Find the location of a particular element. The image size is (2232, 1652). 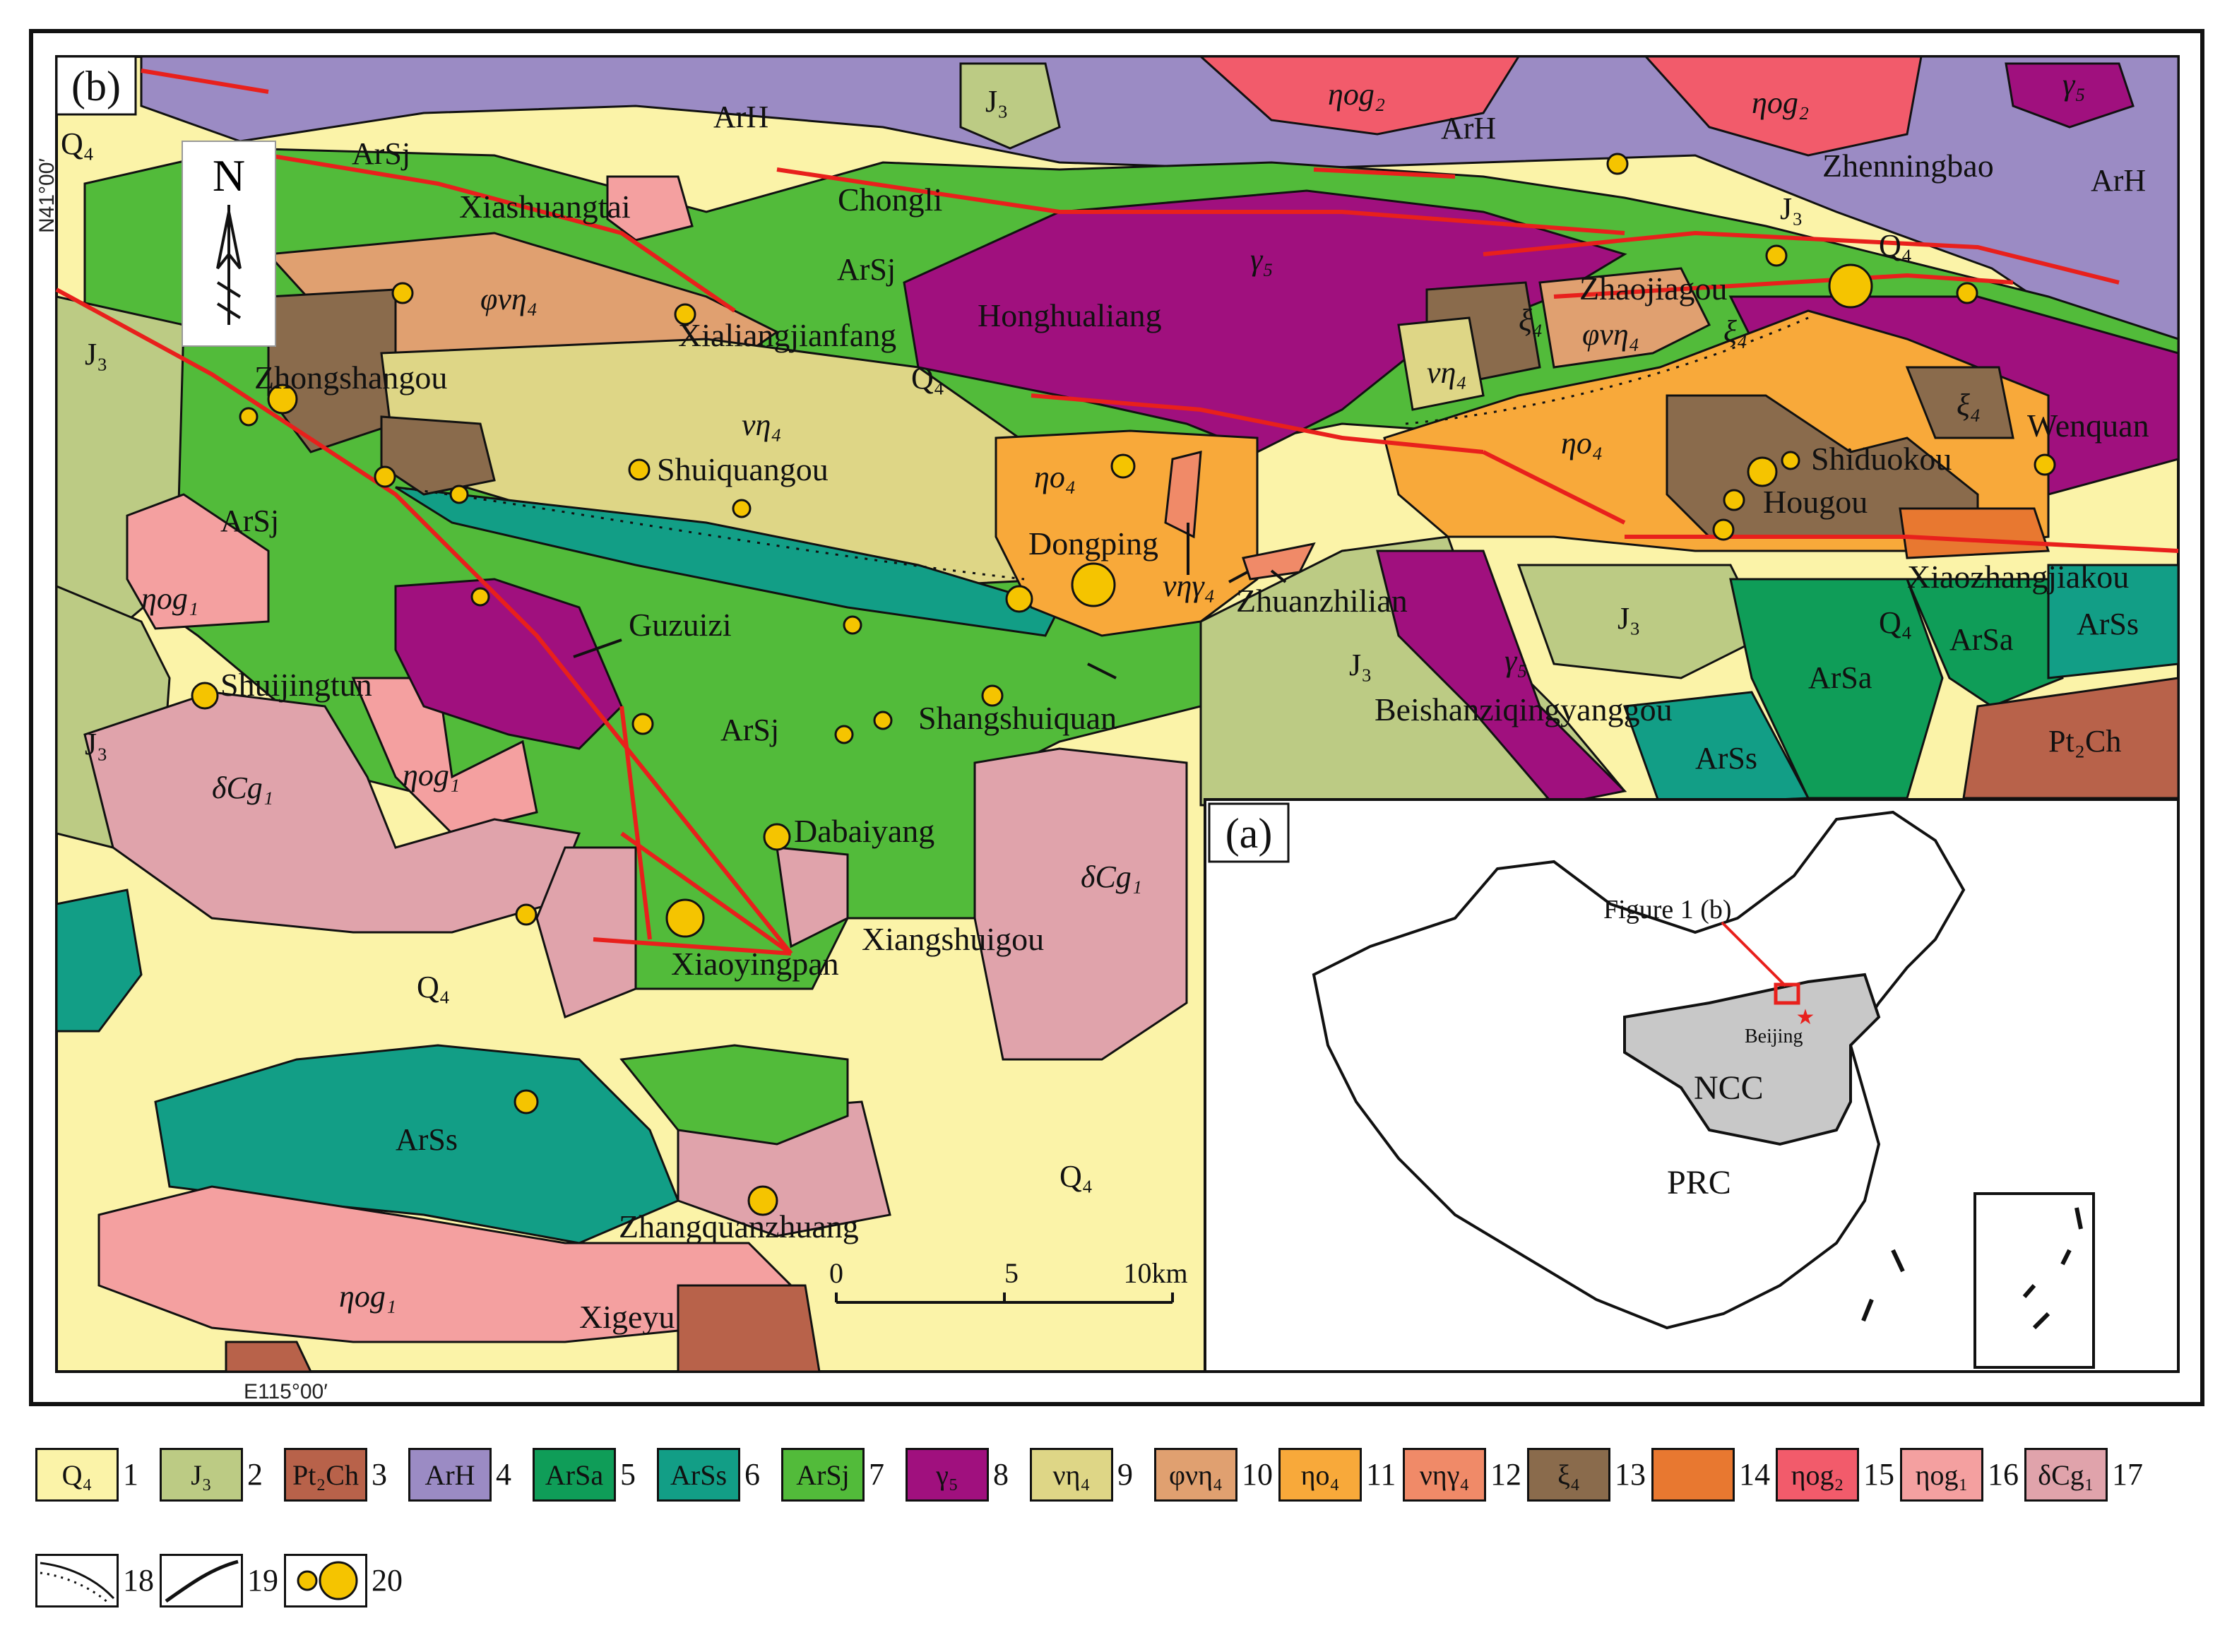

arrow-zhuanzhilian-b is located at coordinates (1278, 576).